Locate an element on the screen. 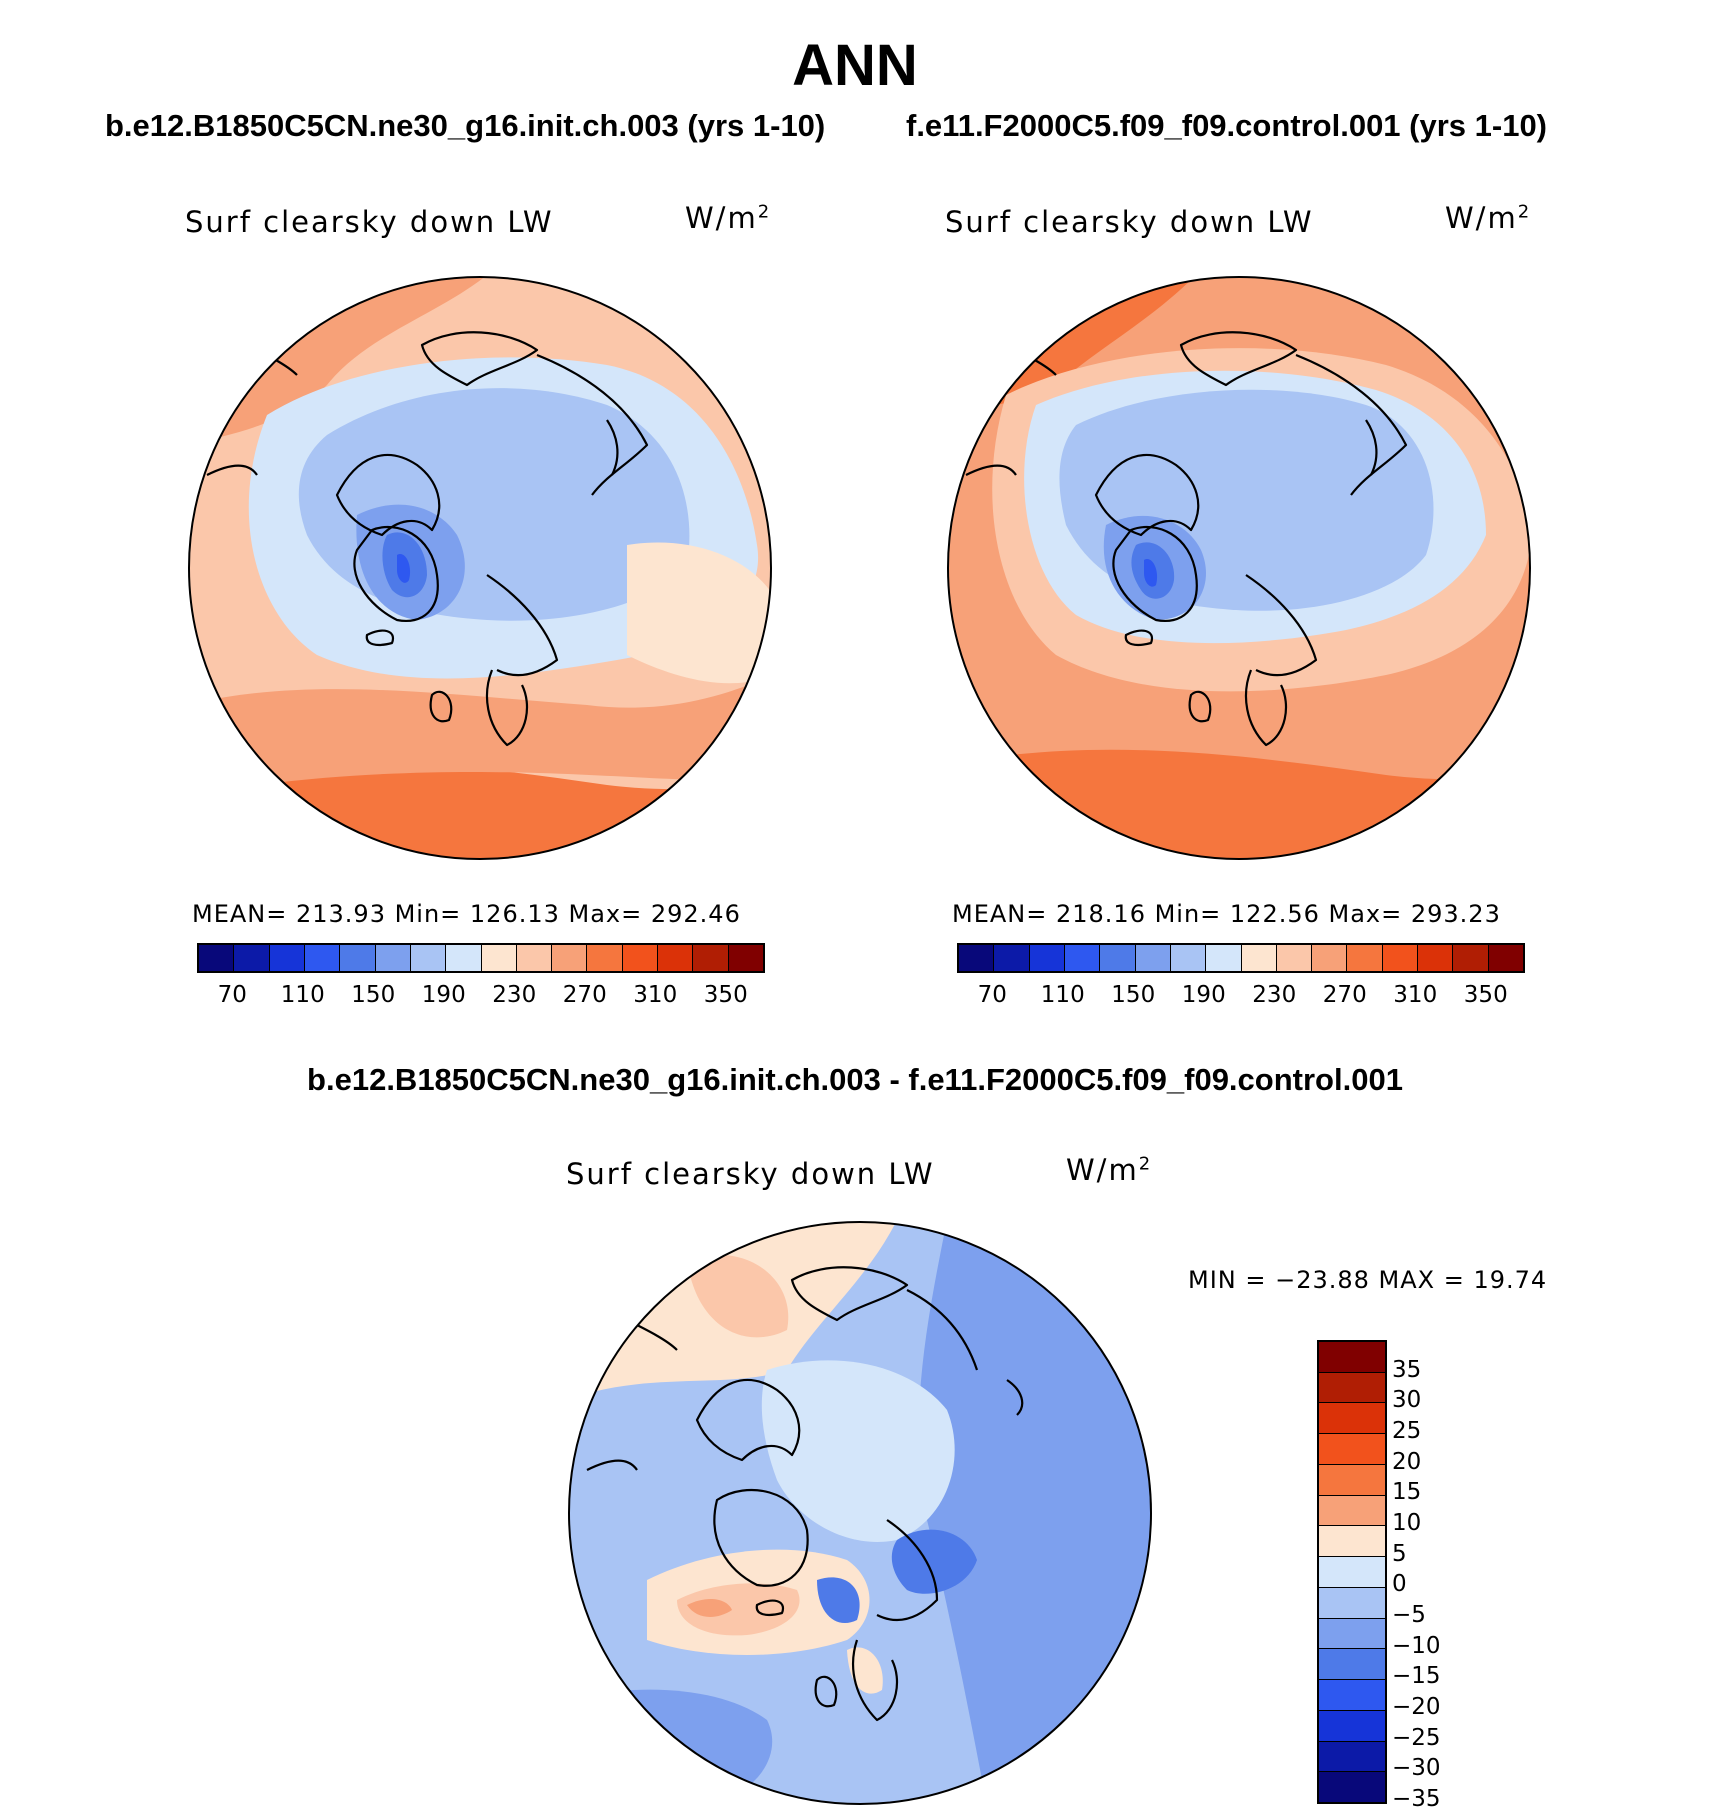 The width and height of the screenshot is (1710, 1812). stats-right: MEAN= 218.16 Min= 122.56 Max= 293.23 is located at coordinates (1226, 914).